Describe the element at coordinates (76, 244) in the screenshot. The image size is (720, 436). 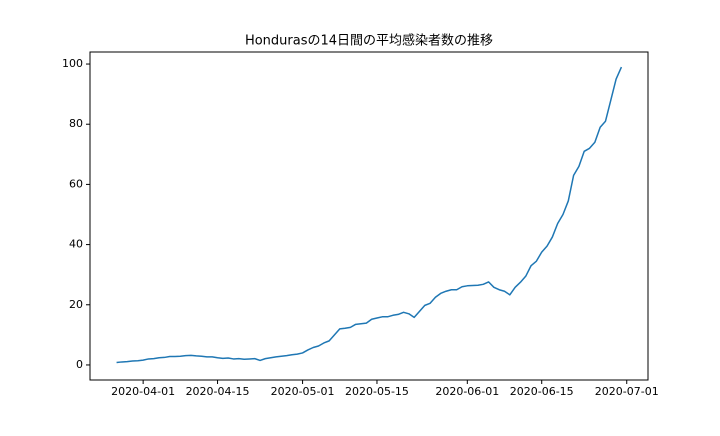
I see `y-tick-label: 40` at that location.